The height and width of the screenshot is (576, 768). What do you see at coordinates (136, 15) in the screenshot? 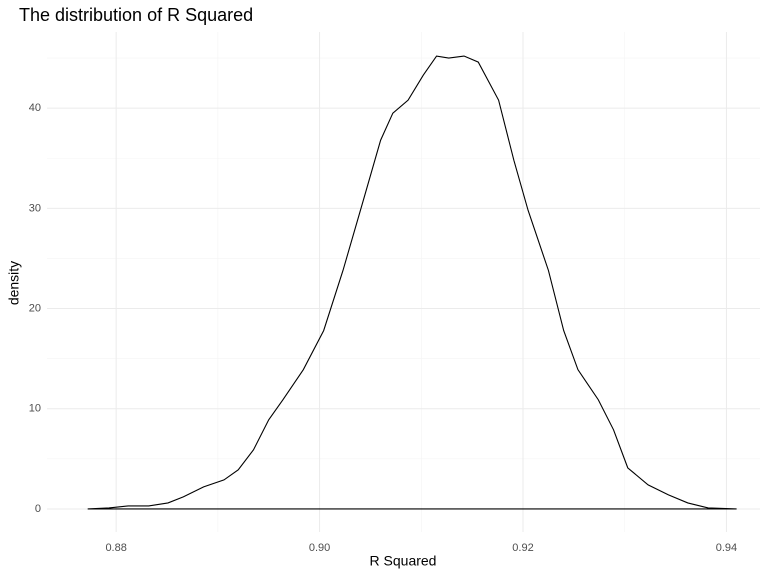
I see `chart-title: The distribution of R Squared` at bounding box center [136, 15].